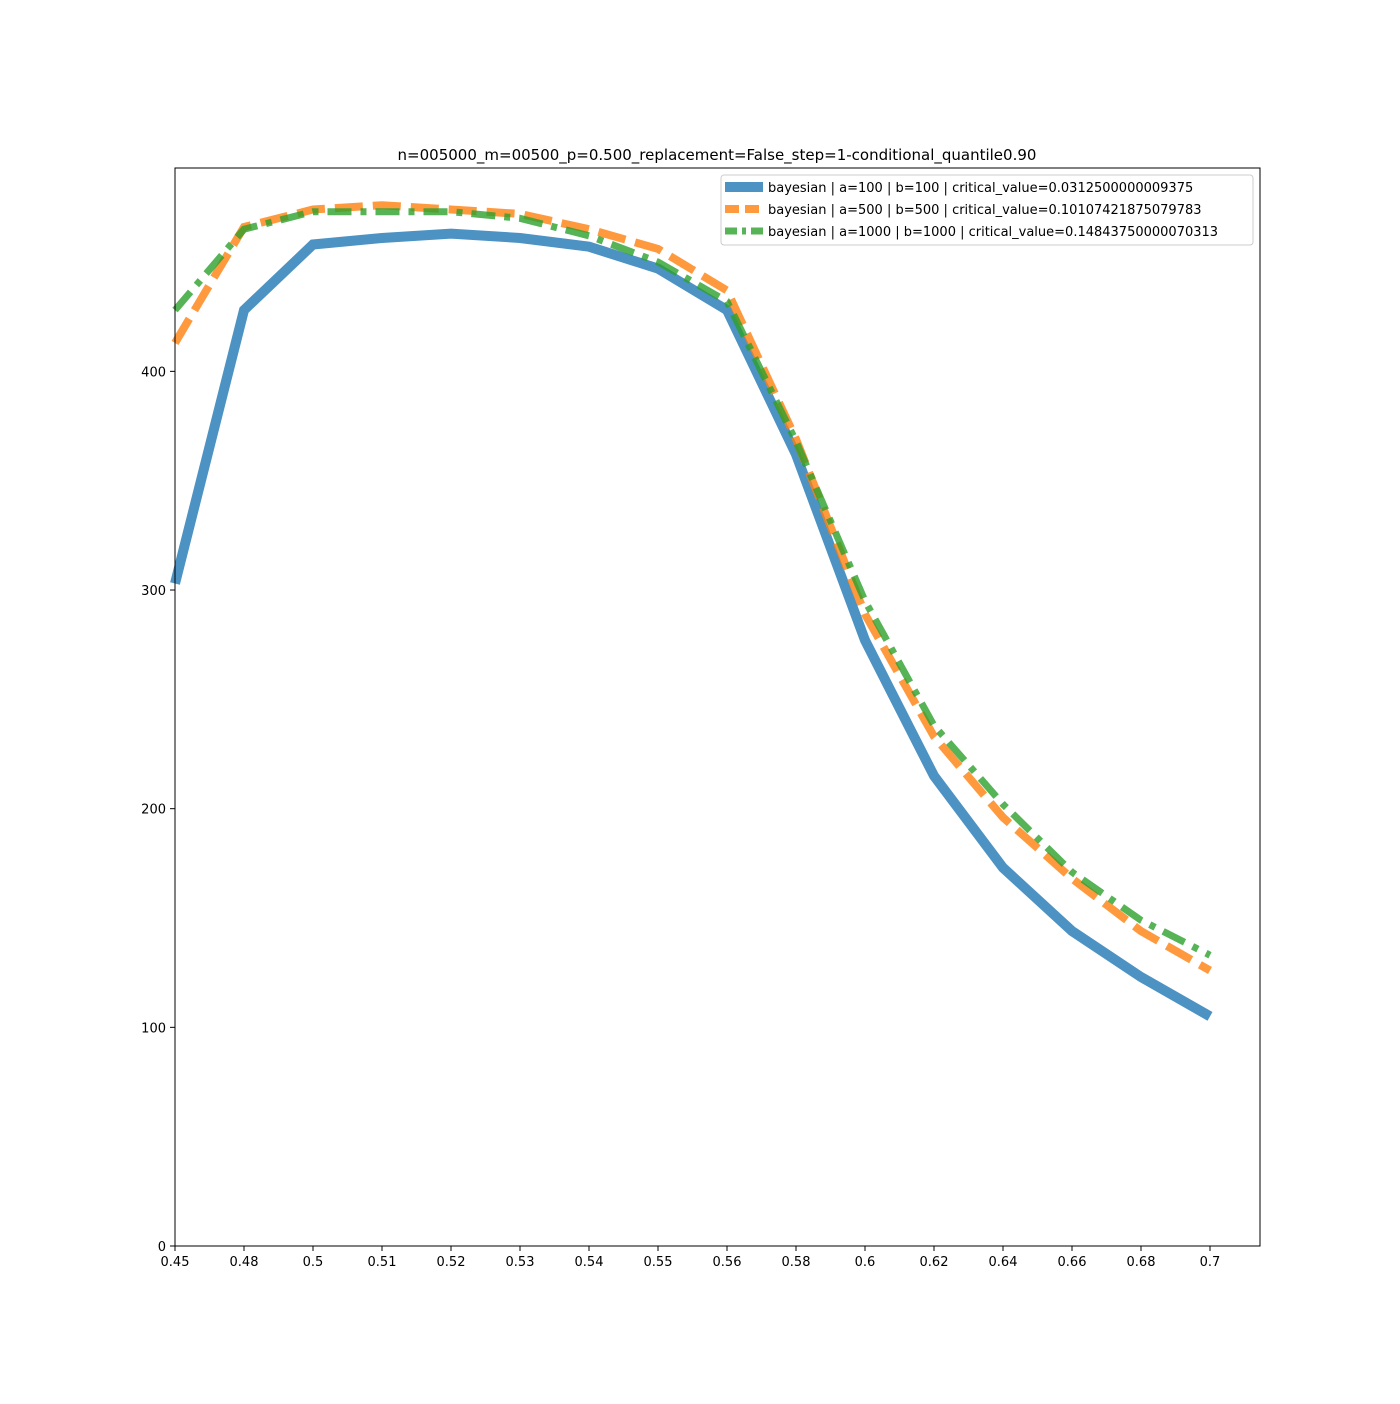  Describe the element at coordinates (313, 1262) in the screenshot. I see `x-tick-label: 0.5` at that location.